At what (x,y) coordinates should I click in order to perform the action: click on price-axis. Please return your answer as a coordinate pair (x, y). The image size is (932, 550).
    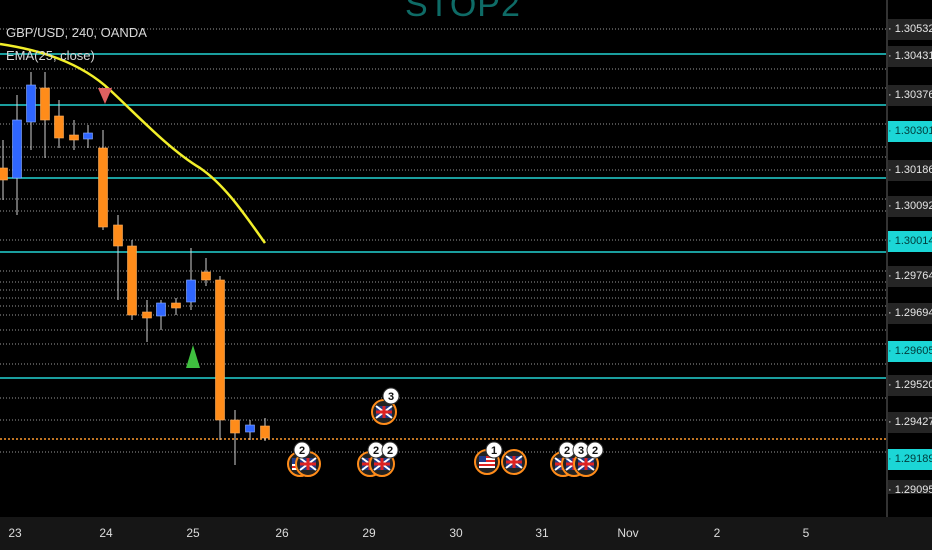
    Looking at the image, I should click on (909, 258).